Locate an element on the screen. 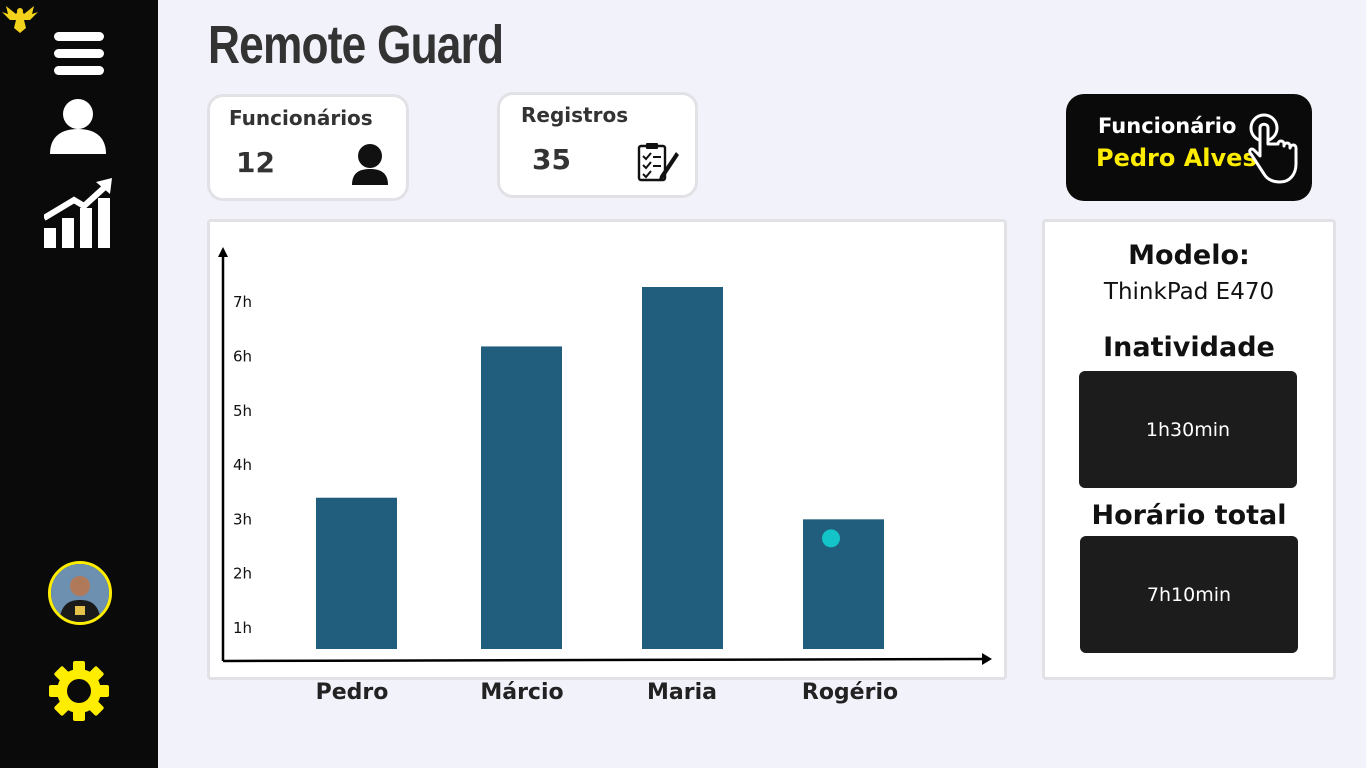 The width and height of the screenshot is (1366, 768). model-value: ThinkPad E470 is located at coordinates (1189, 292).